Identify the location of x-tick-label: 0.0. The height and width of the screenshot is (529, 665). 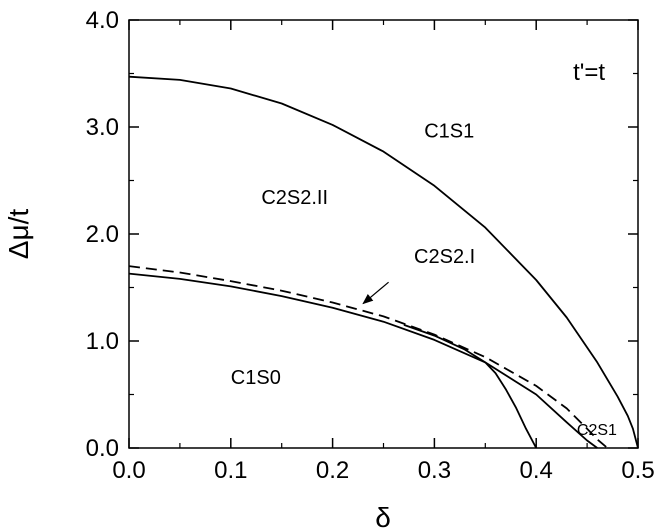
(128, 470).